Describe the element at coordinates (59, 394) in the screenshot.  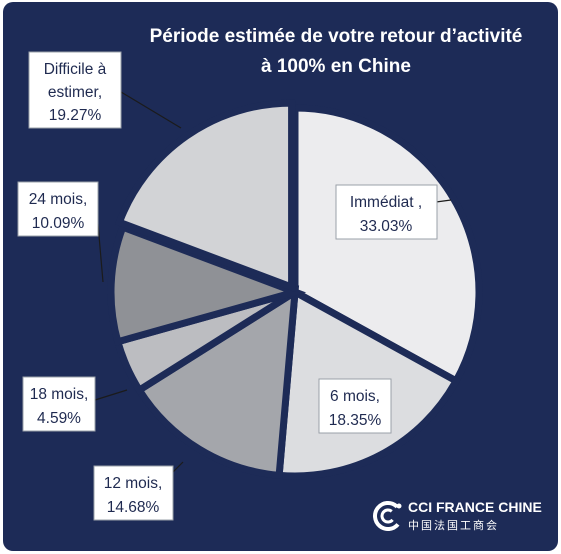
I see `data-label-category: 18 mois,` at that location.